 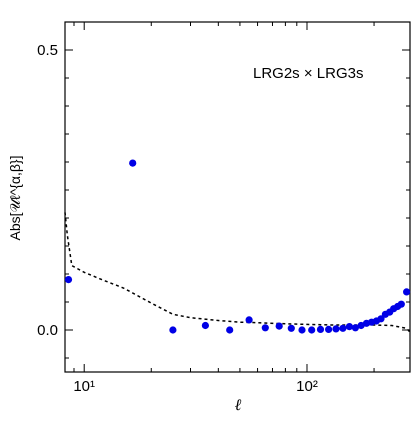 I want to click on chart-annotation: LRG2s × LRG3s, so click(x=308, y=73).